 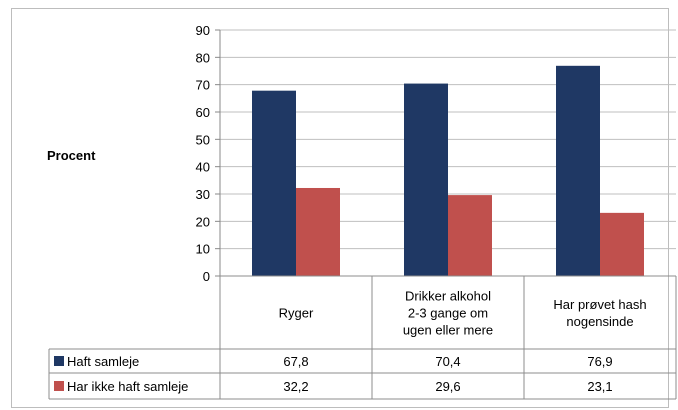 What do you see at coordinates (127, 386) in the screenshot?
I see `legend-label: Har ikke haft samleje` at bounding box center [127, 386].